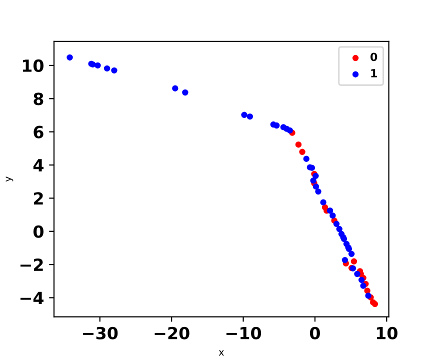 This screenshot has width=432, height=360. Describe the element at coordinates (244, 333) in the screenshot. I see `x-tick-label: −10` at that location.